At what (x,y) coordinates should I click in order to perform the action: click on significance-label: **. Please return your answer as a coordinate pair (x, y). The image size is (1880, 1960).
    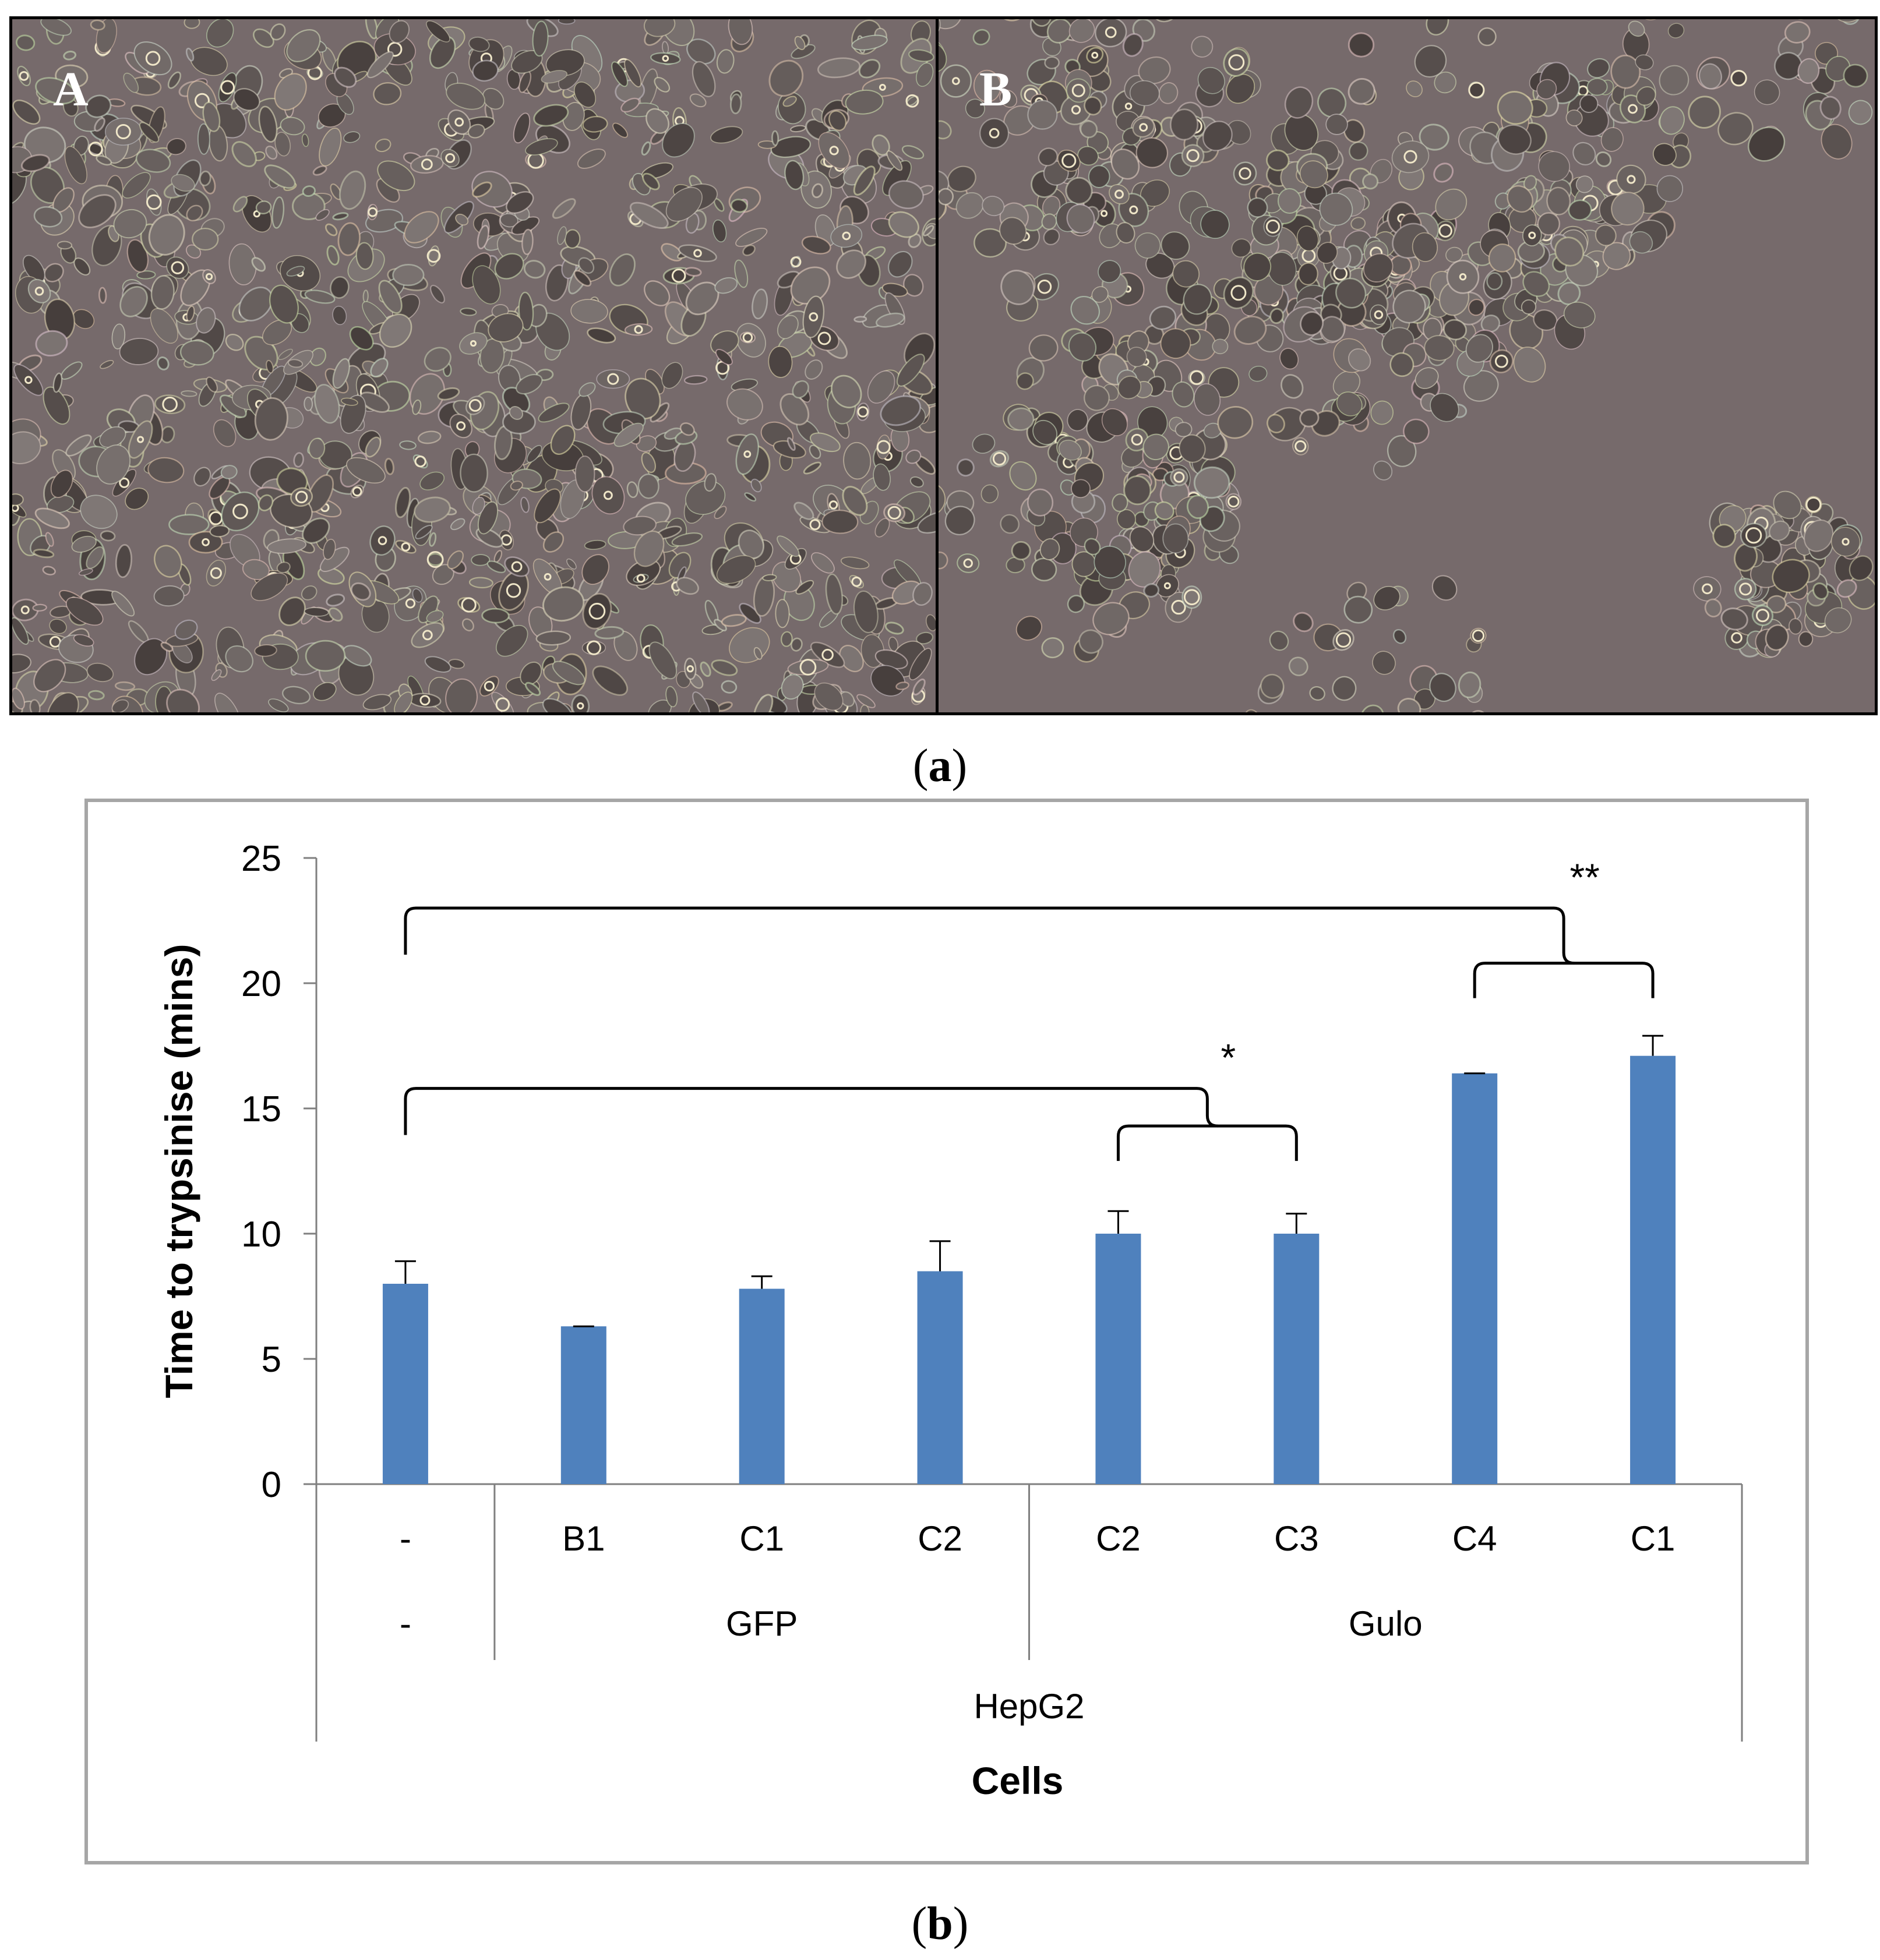
    Looking at the image, I should click on (1584, 878).